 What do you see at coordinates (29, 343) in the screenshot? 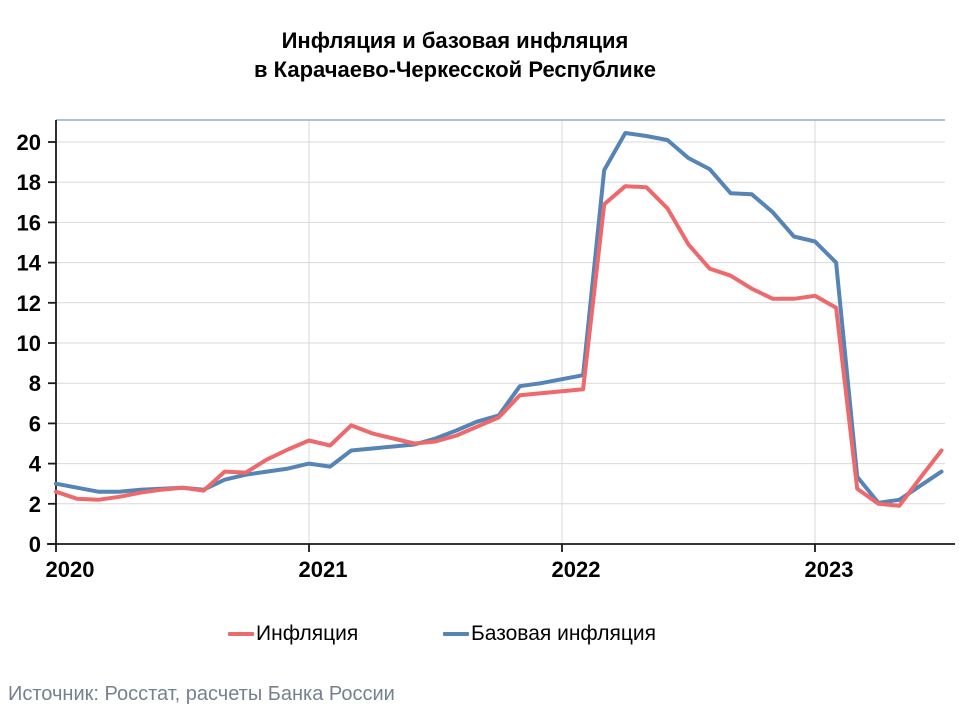
I see `svg-text: 10` at bounding box center [29, 343].